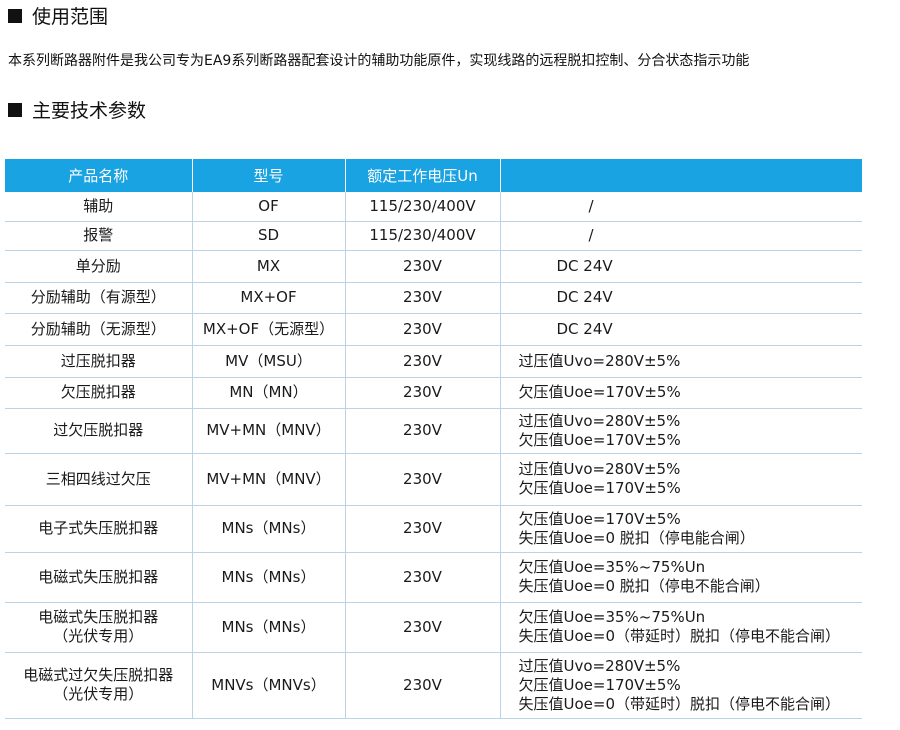 This screenshot has height=730, width=900. Describe the element at coordinates (269, 329) in the screenshot. I see `model-cell: MX+OF（无源型）` at that location.